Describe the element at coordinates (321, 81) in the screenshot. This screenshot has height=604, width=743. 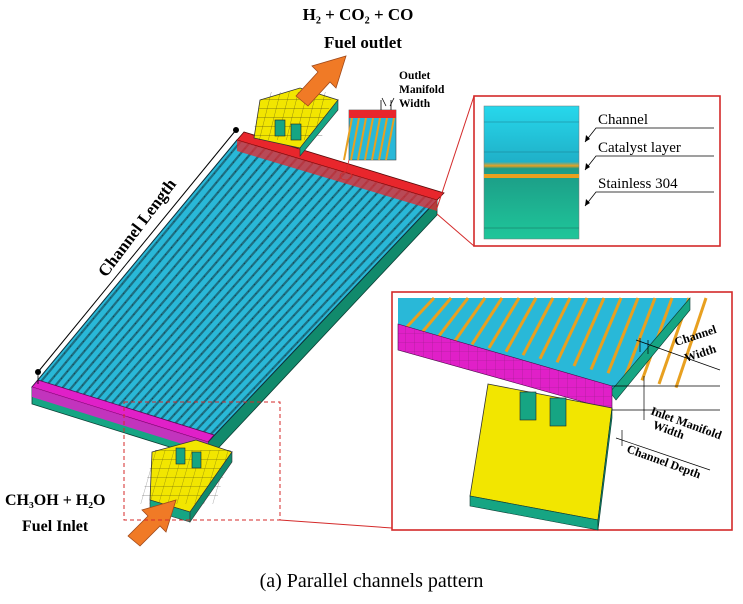
I see `outlet-arrow-icon` at that location.